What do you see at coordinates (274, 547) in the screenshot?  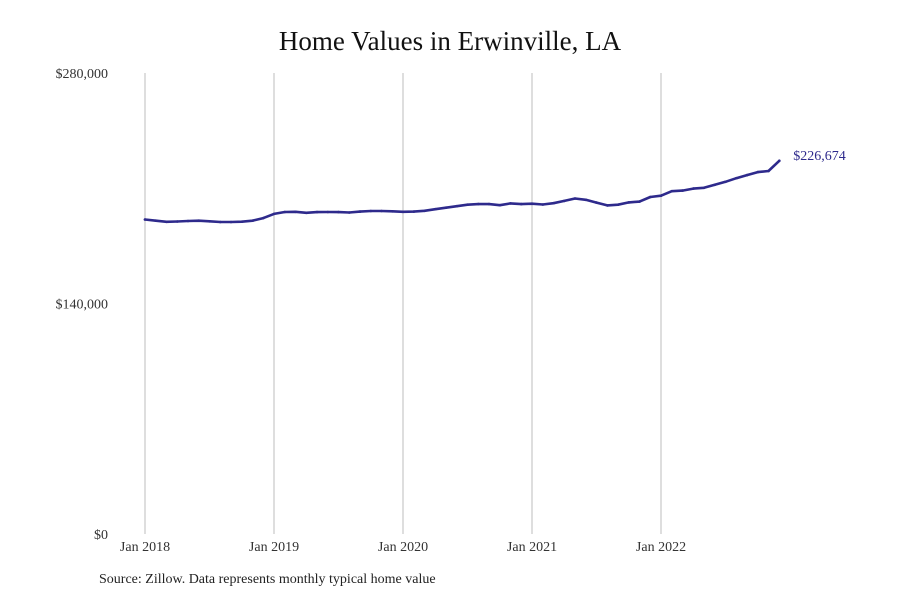 I see `x-tick-label: Jan 2019` at bounding box center [274, 547].